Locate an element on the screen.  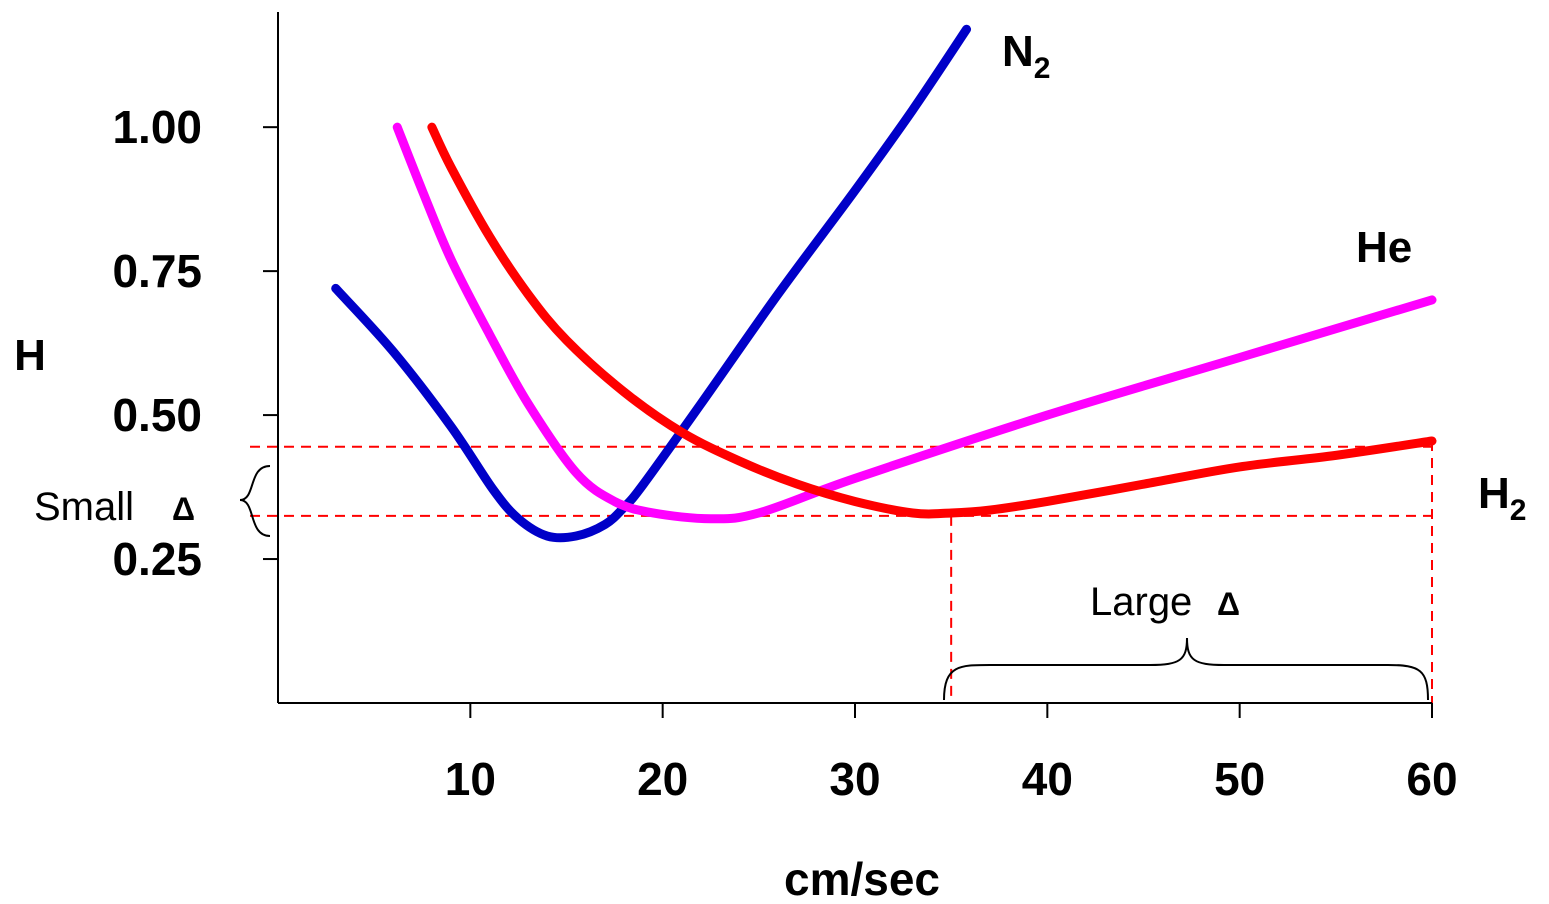
x-tick-label-20: 20 is located at coordinates (662, 779).